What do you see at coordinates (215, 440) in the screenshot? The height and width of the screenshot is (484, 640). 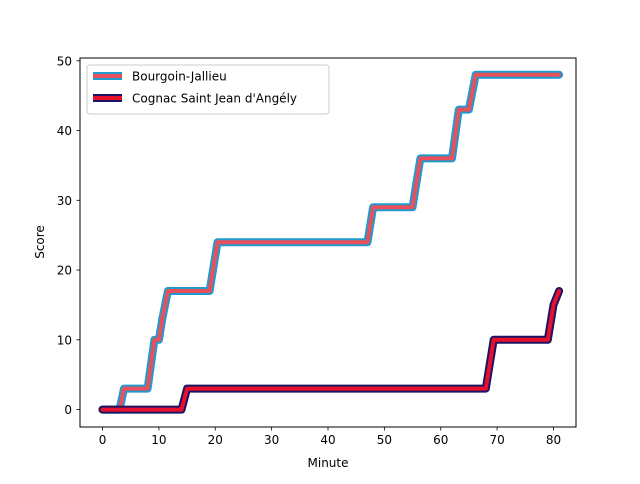 I see `x-tick-label: 20` at bounding box center [215, 440].